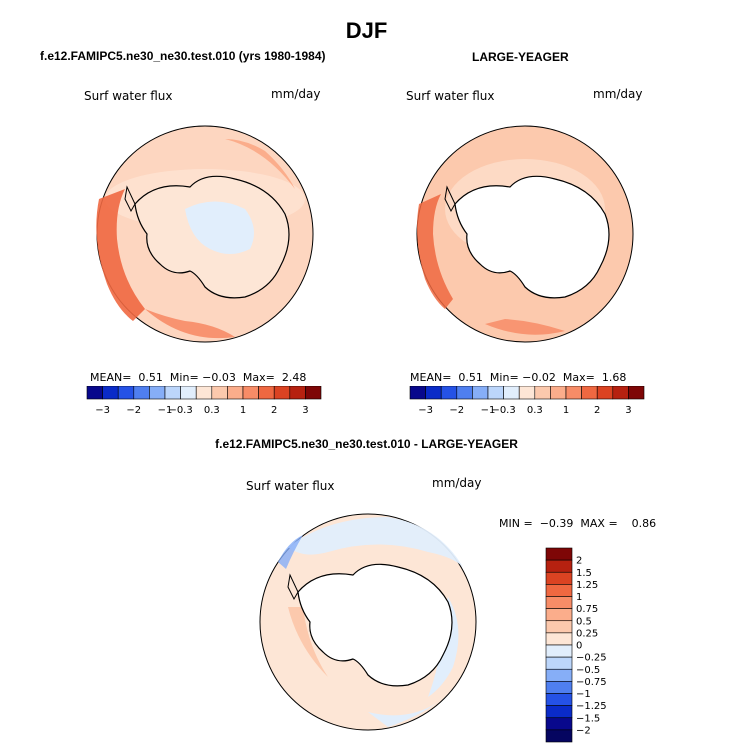  What do you see at coordinates (120, 255) in the screenshot?
I see `panel-1-map-high-west` at bounding box center [120, 255].